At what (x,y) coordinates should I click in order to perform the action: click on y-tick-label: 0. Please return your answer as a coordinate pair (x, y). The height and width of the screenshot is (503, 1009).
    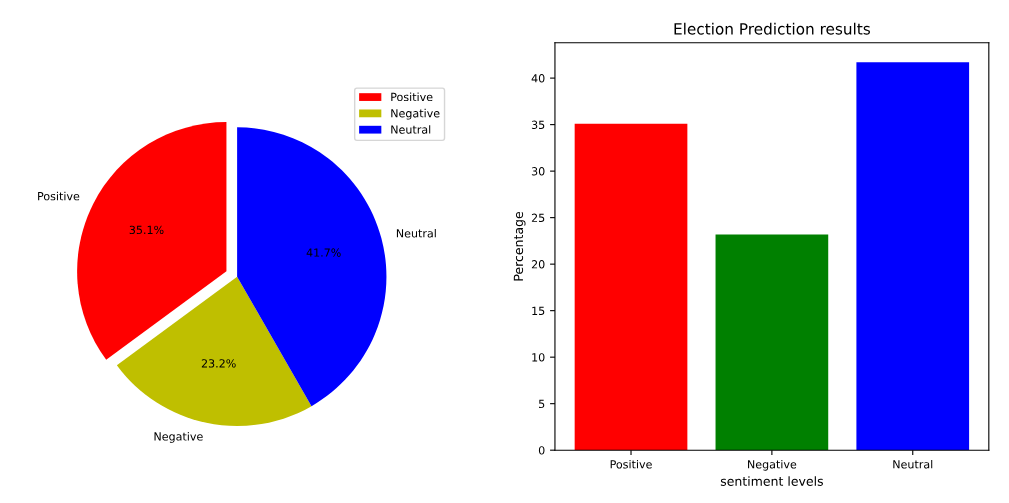
    Looking at the image, I should click on (541, 450).